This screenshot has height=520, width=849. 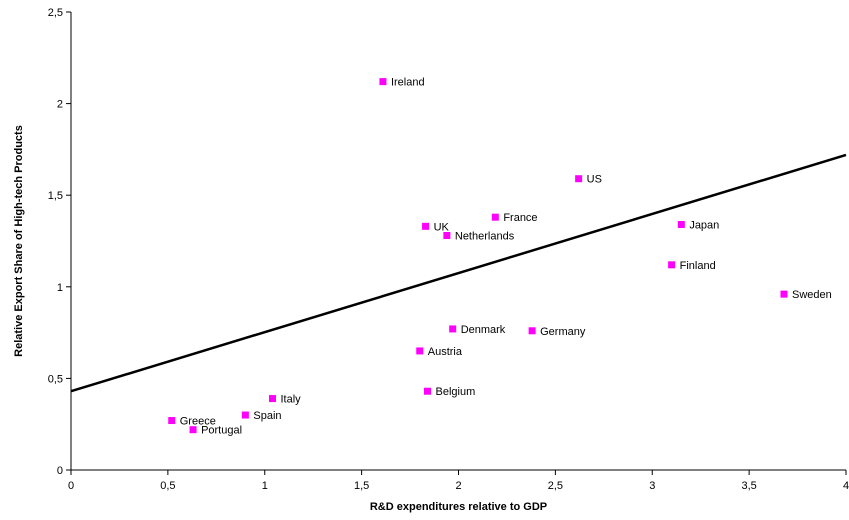 What do you see at coordinates (60, 105) in the screenshot?
I see `y-tick-label: 2` at bounding box center [60, 105].